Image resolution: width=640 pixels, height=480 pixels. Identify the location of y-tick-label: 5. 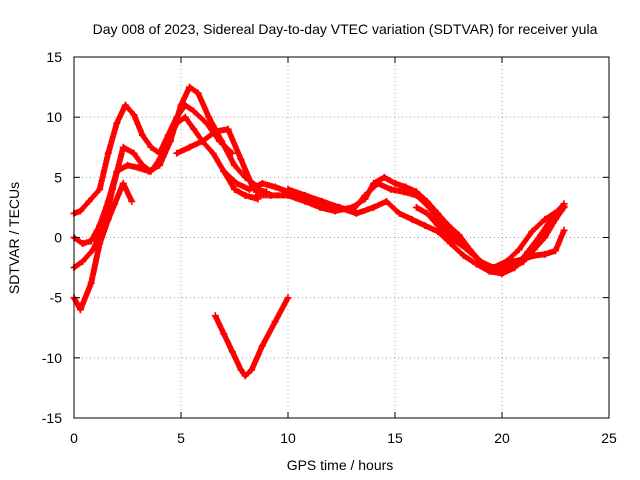
(58, 177).